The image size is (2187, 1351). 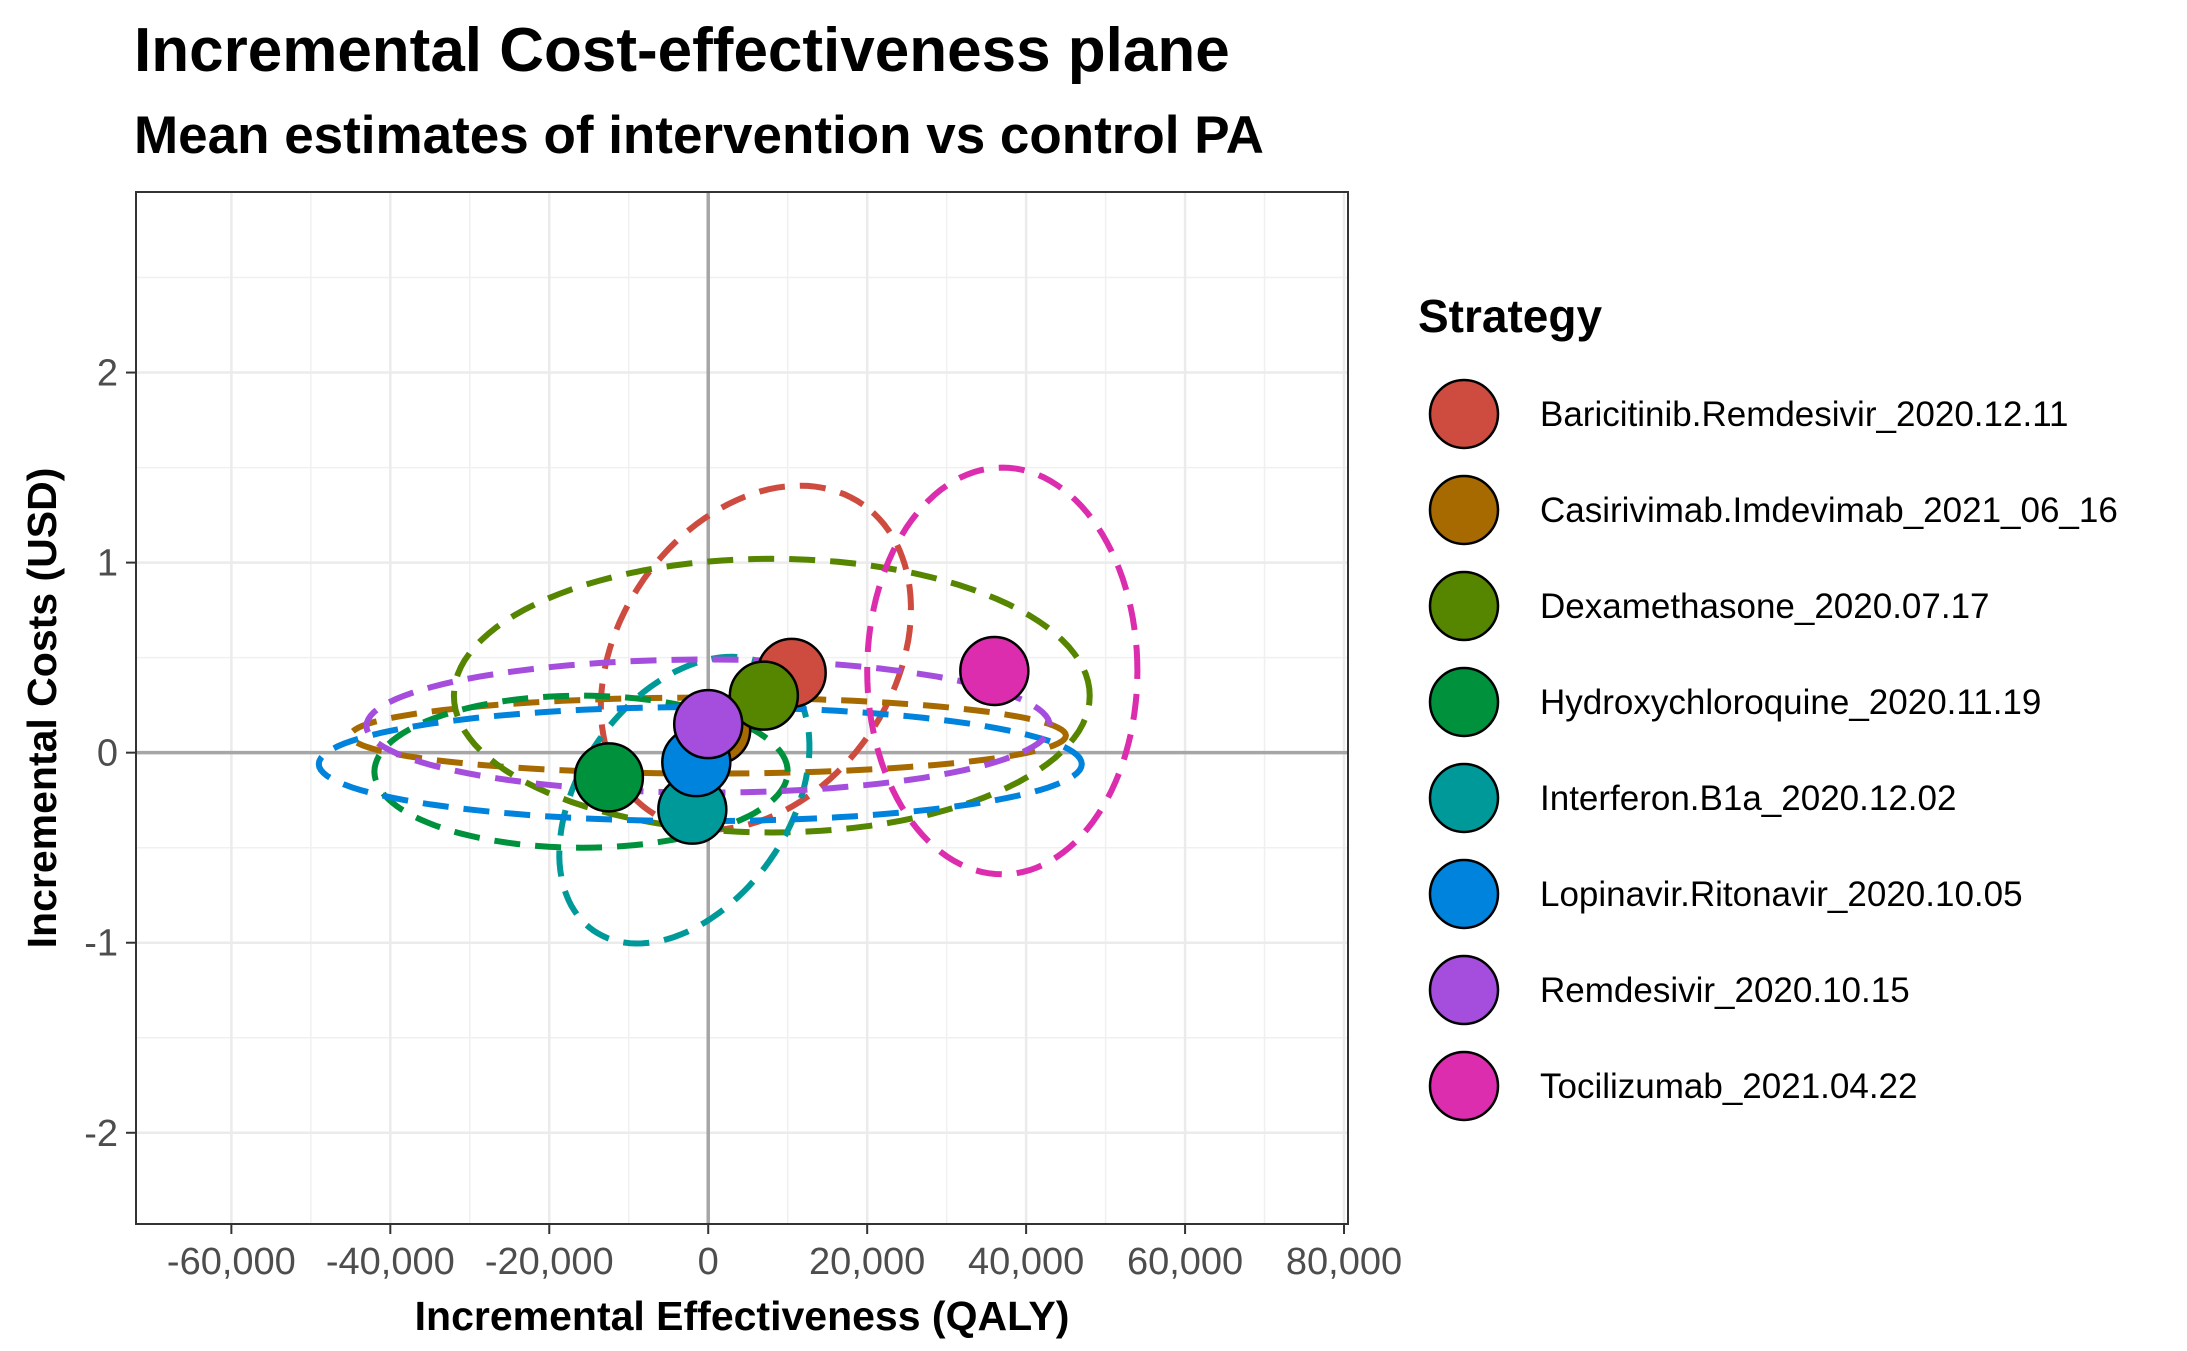 I want to click on ellipse-Remdesivir_2020.10.15, so click(x=708, y=726).